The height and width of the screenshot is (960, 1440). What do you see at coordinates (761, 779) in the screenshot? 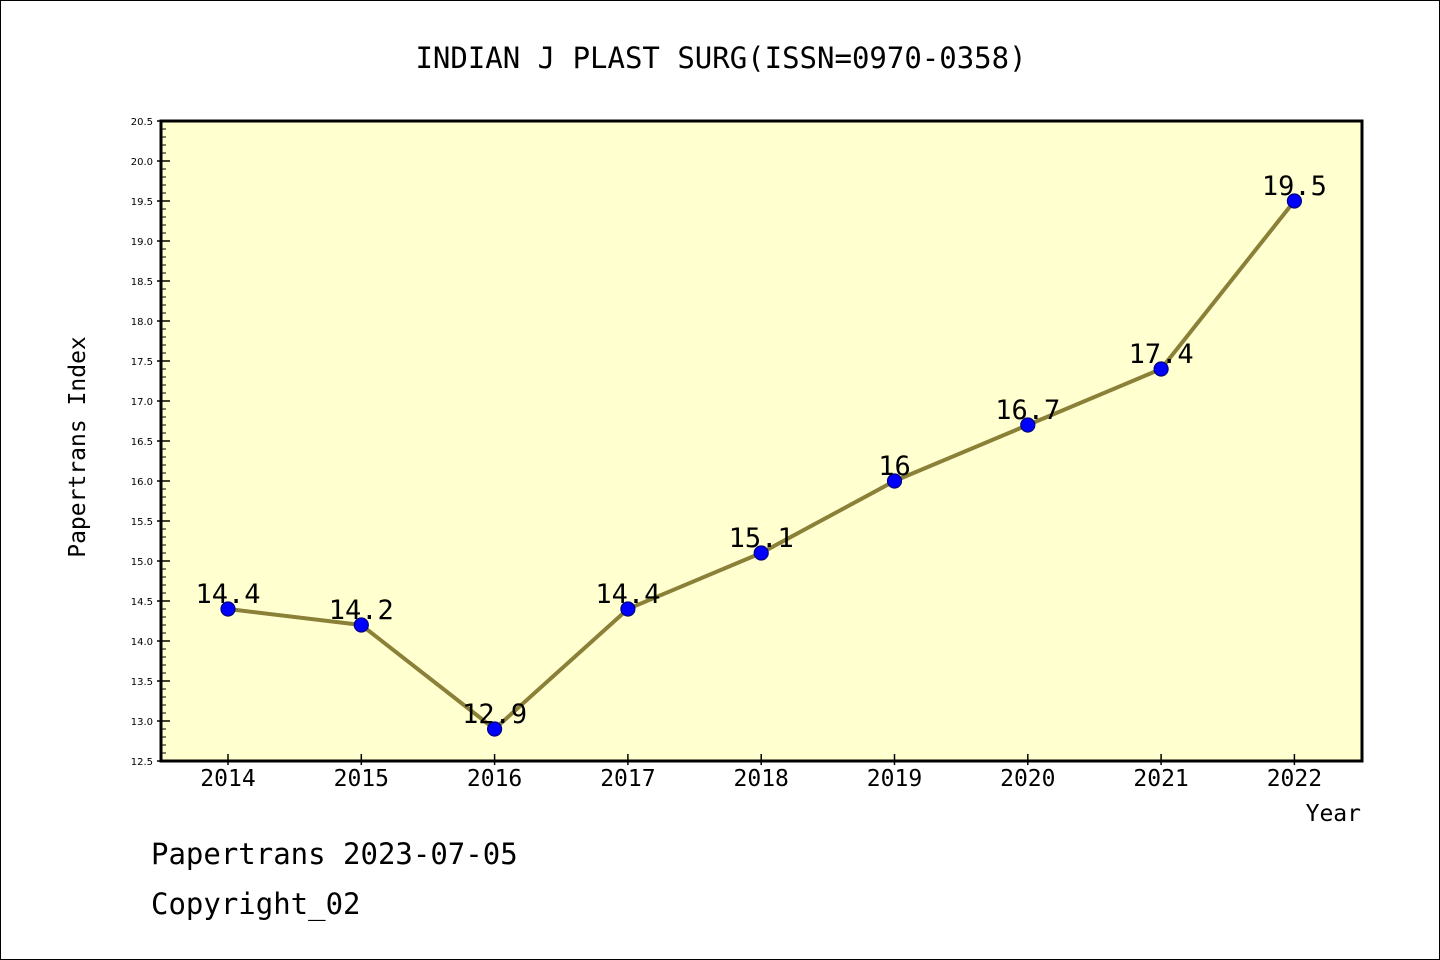
I see `x-tick-label: 2018` at bounding box center [761, 779].